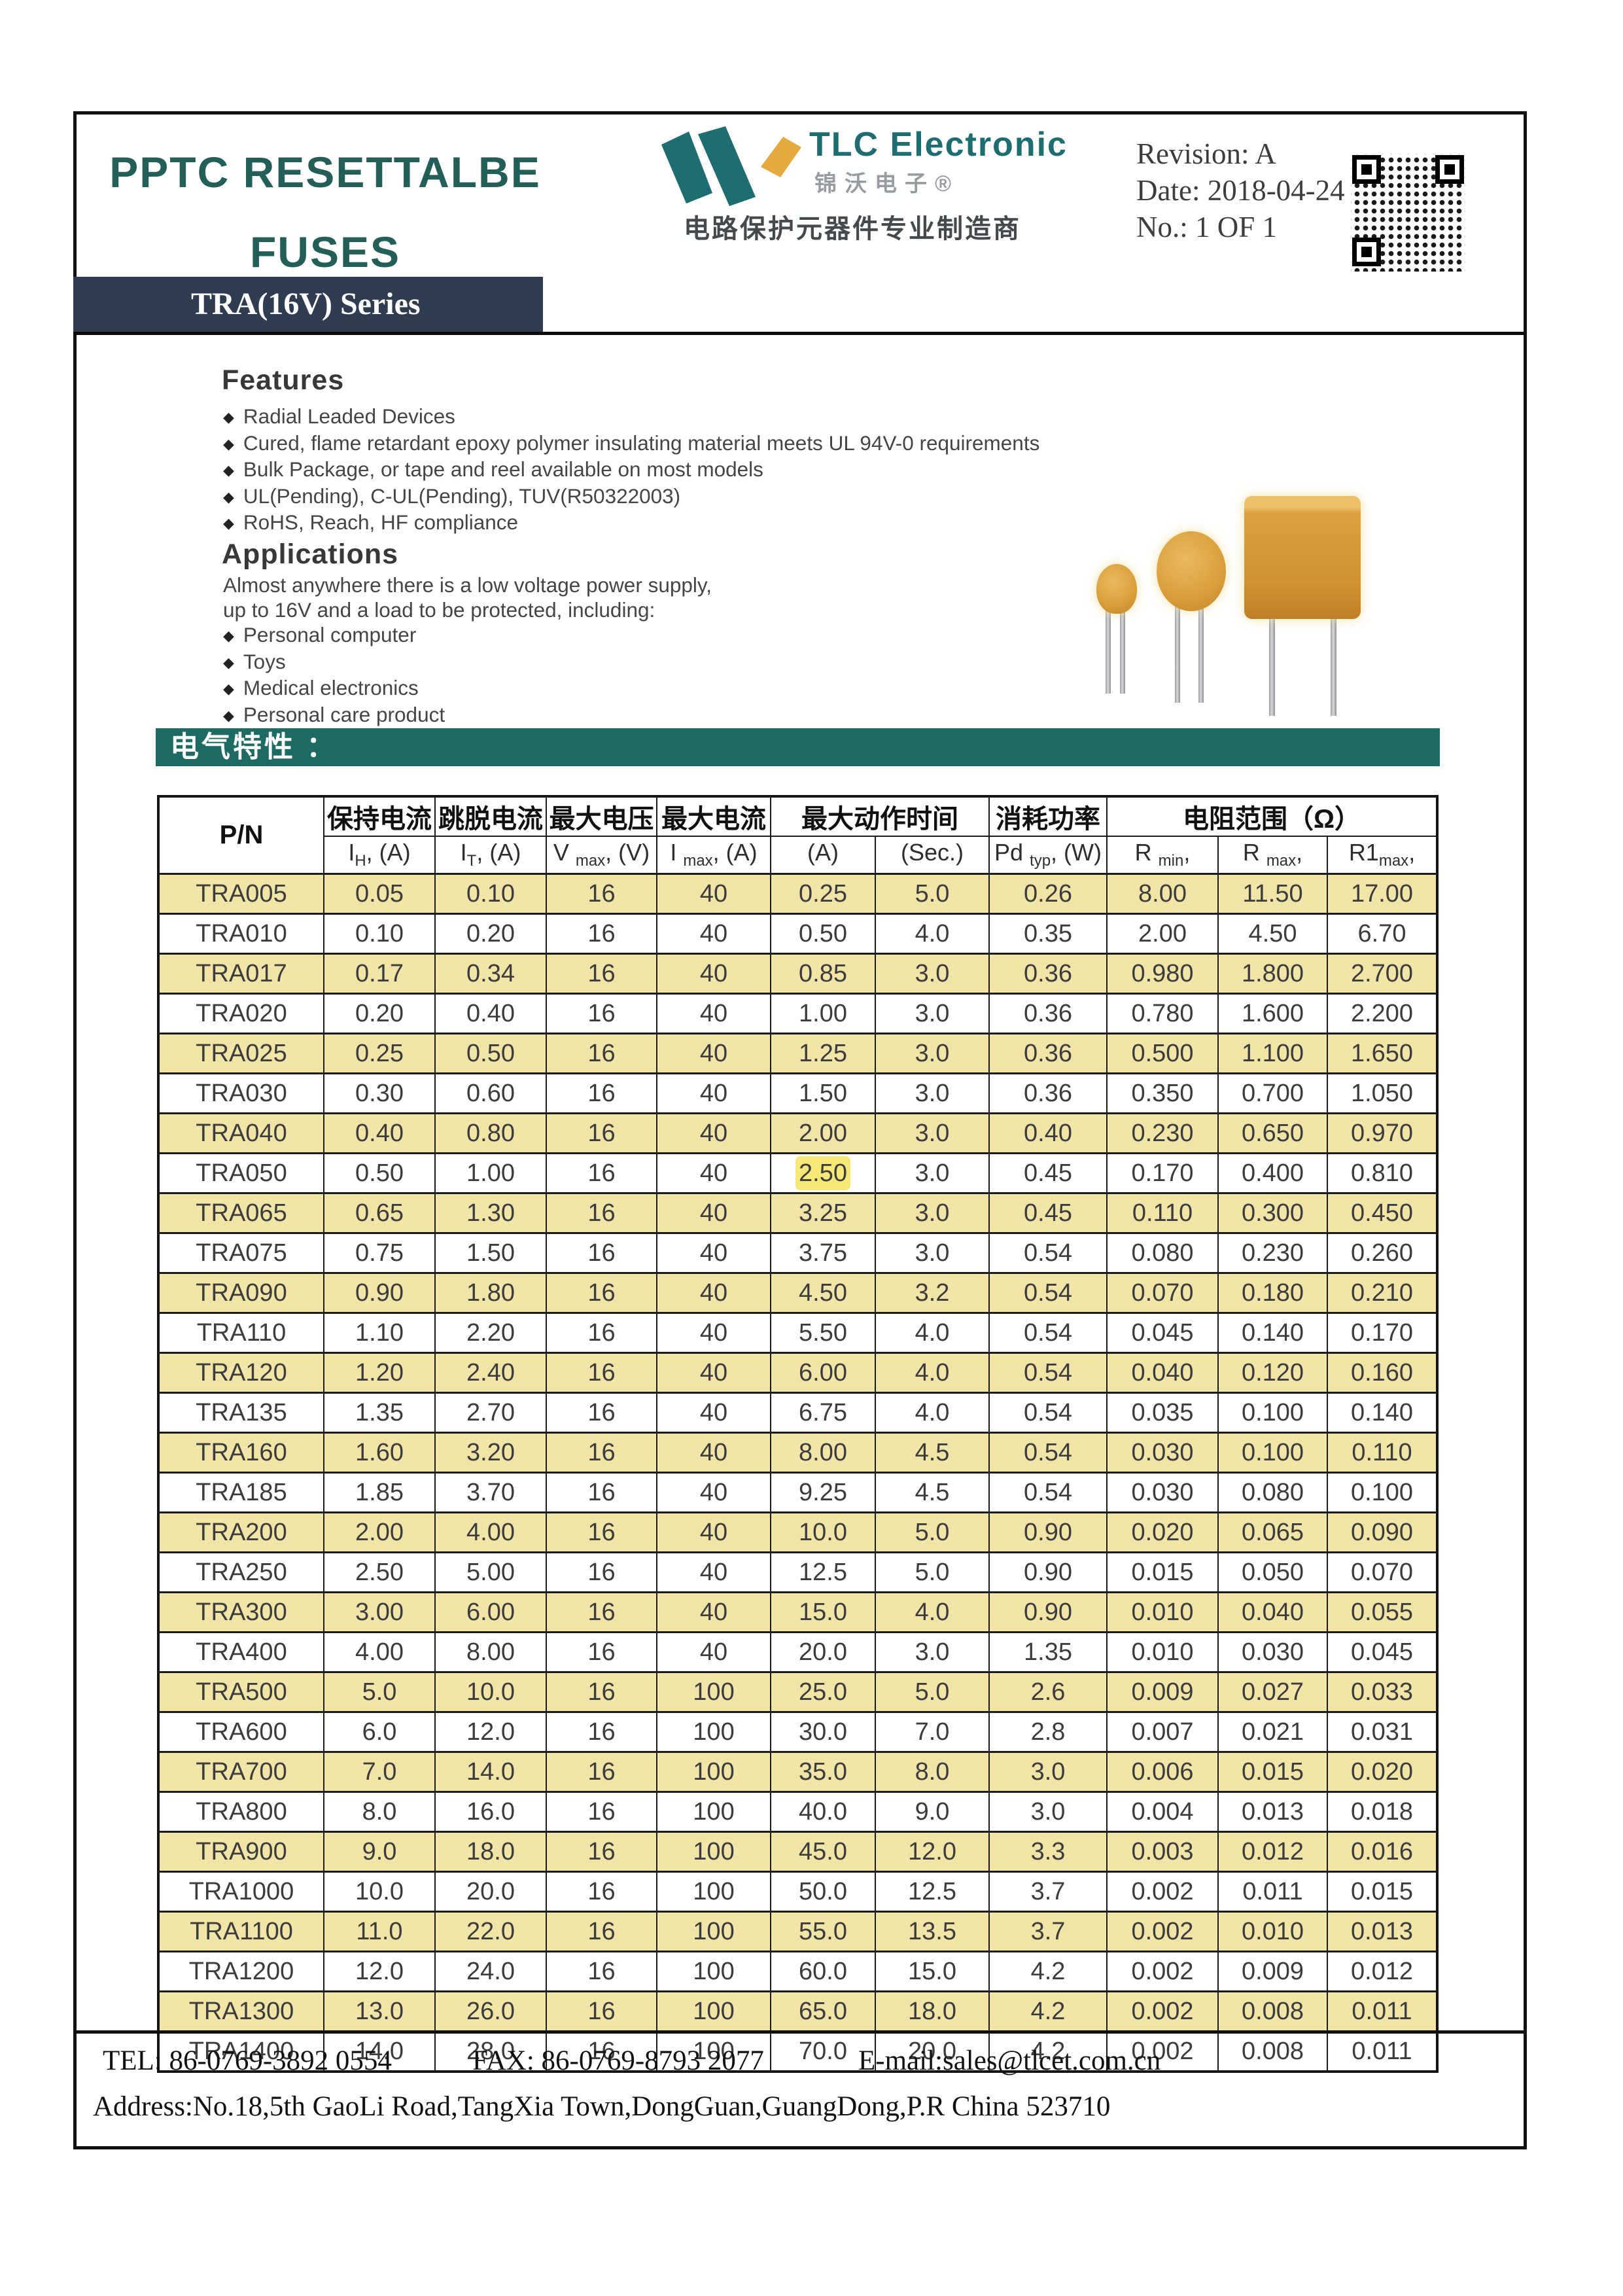 This screenshot has width=1623, height=2296. I want to click on spec-value-cell: 0.25, so click(823, 894).